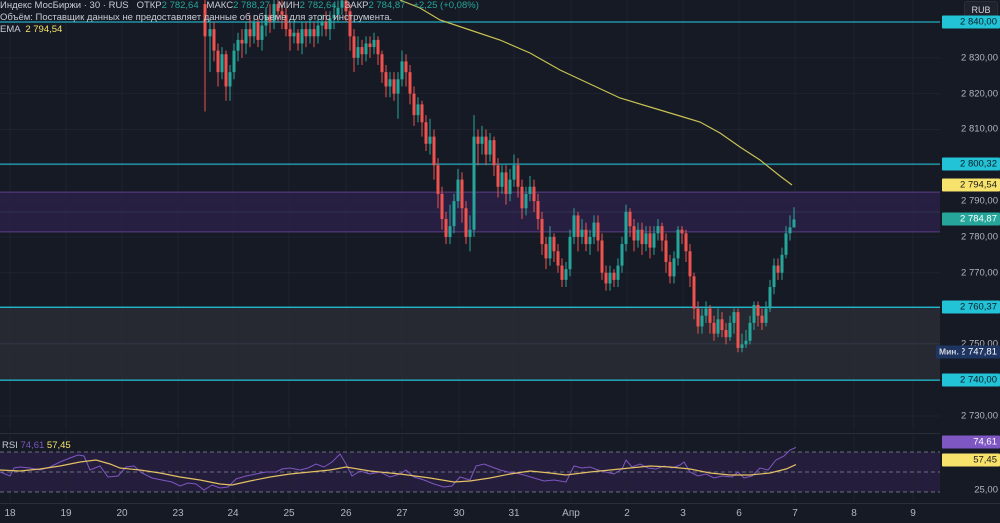 The image size is (1000, 523). Describe the element at coordinates (971, 22) in the screenshot. I see `price-tag: 2 840,00` at that location.